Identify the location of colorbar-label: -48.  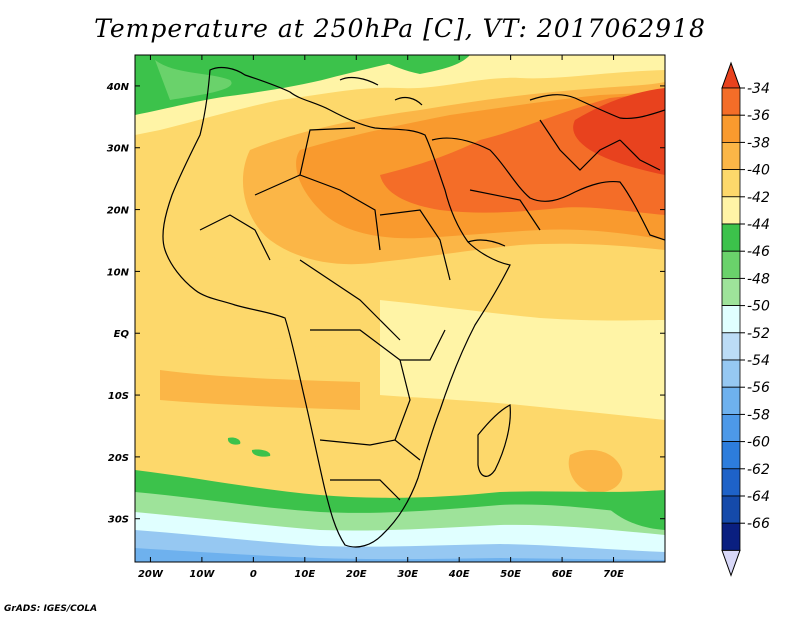
(758, 279).